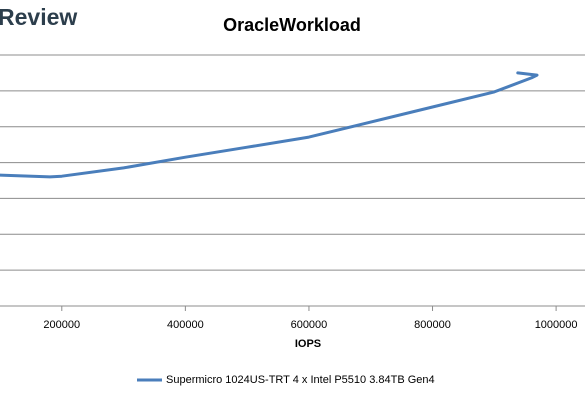 The height and width of the screenshot is (401, 585). What do you see at coordinates (309, 325) in the screenshot?
I see `x-tick-label: 600000` at bounding box center [309, 325].